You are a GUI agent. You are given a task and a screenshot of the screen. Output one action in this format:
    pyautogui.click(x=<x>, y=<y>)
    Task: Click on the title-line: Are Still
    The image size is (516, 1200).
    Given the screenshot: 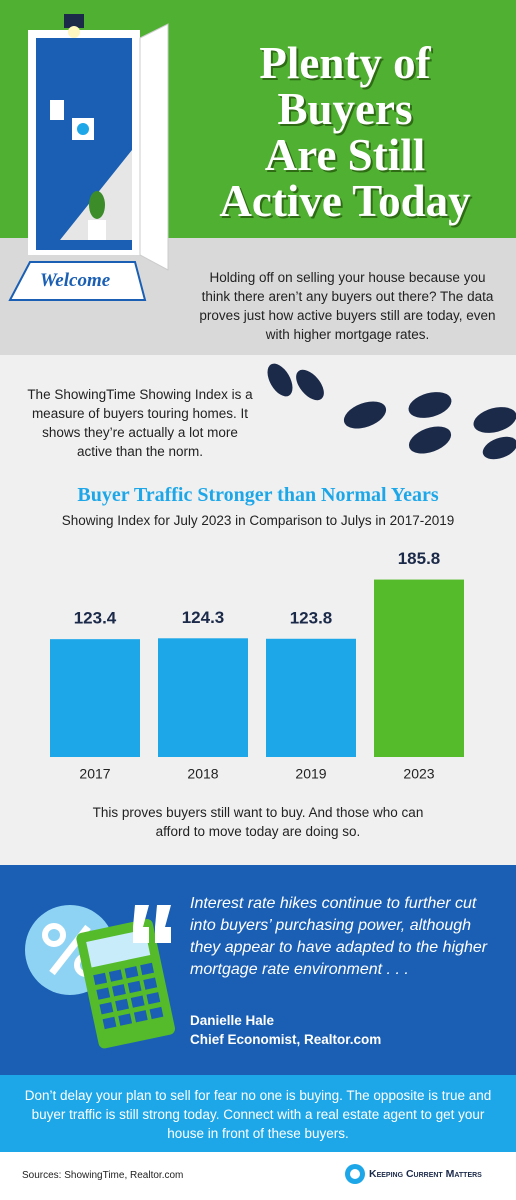 What is the action you would take?
    pyautogui.click(x=345, y=155)
    